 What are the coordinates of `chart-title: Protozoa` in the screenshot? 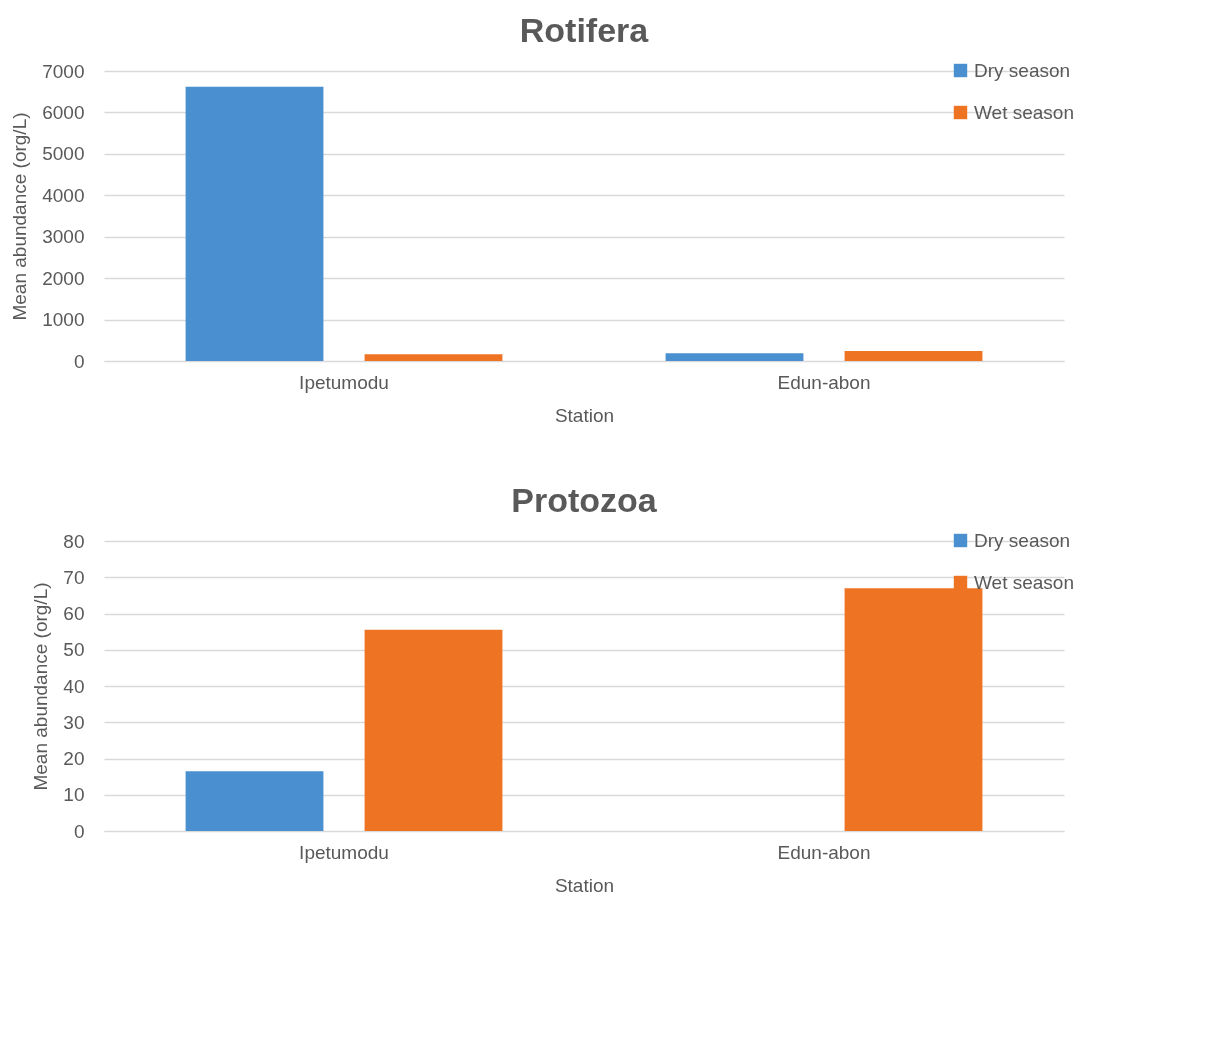 It's located at (584, 500).